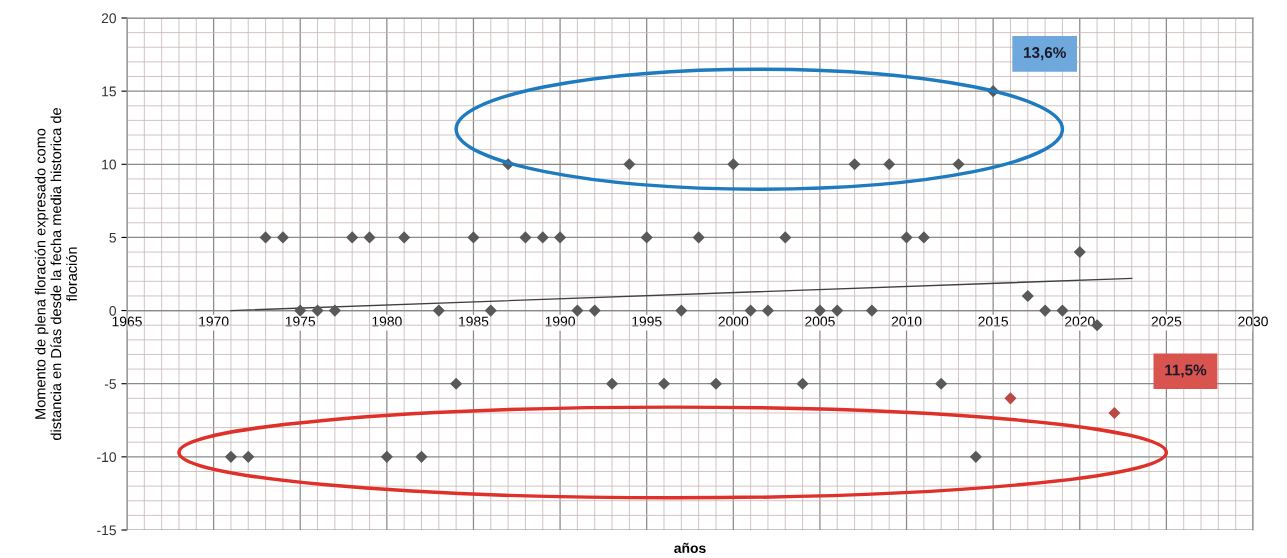 The width and height of the screenshot is (1287, 558). What do you see at coordinates (733, 321) in the screenshot?
I see `x-tick-label: 2000` at bounding box center [733, 321].